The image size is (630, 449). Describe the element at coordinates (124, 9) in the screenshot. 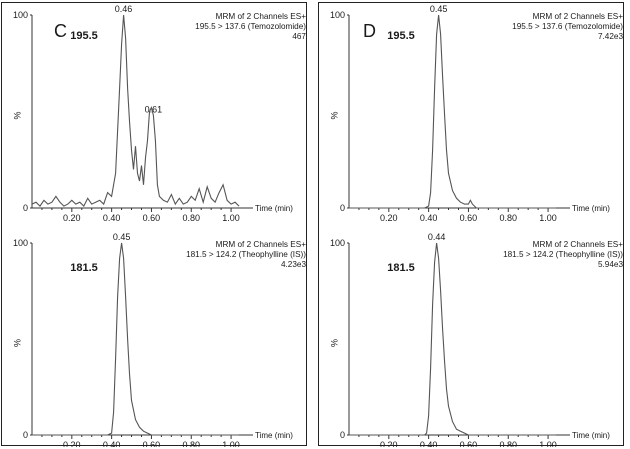

I see `peak-label: 0.46` at that location.